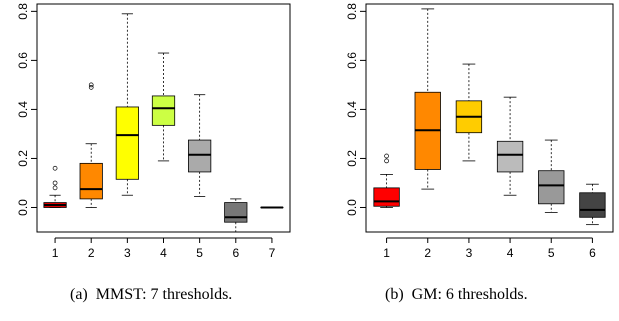  What do you see at coordinates (151, 294) in the screenshot?
I see `caption-a: (a) MMST: 7 thresholds.` at bounding box center [151, 294].